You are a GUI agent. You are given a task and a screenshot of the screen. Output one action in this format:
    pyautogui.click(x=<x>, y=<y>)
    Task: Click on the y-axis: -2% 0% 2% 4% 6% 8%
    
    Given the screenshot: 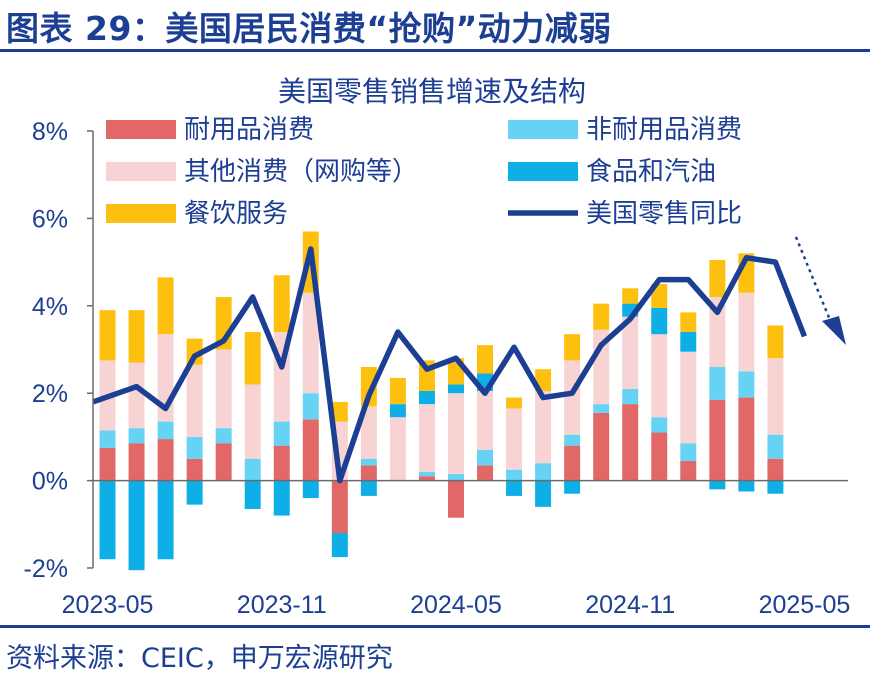 What is the action you would take?
    pyautogui.click(x=59, y=350)
    